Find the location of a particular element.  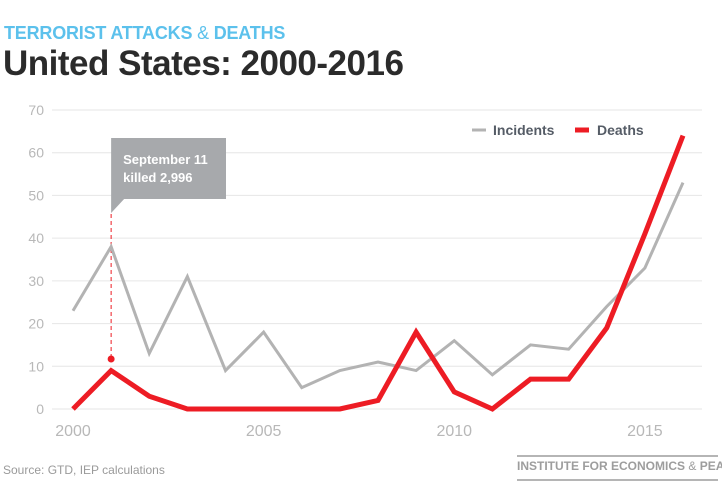

x-tick-label: 2010 is located at coordinates (454, 431).